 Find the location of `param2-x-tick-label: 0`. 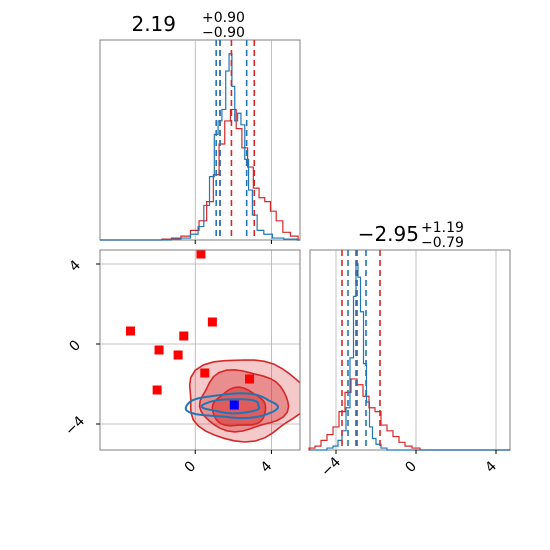

param2-x-tick-label: 0 is located at coordinates (411, 467).